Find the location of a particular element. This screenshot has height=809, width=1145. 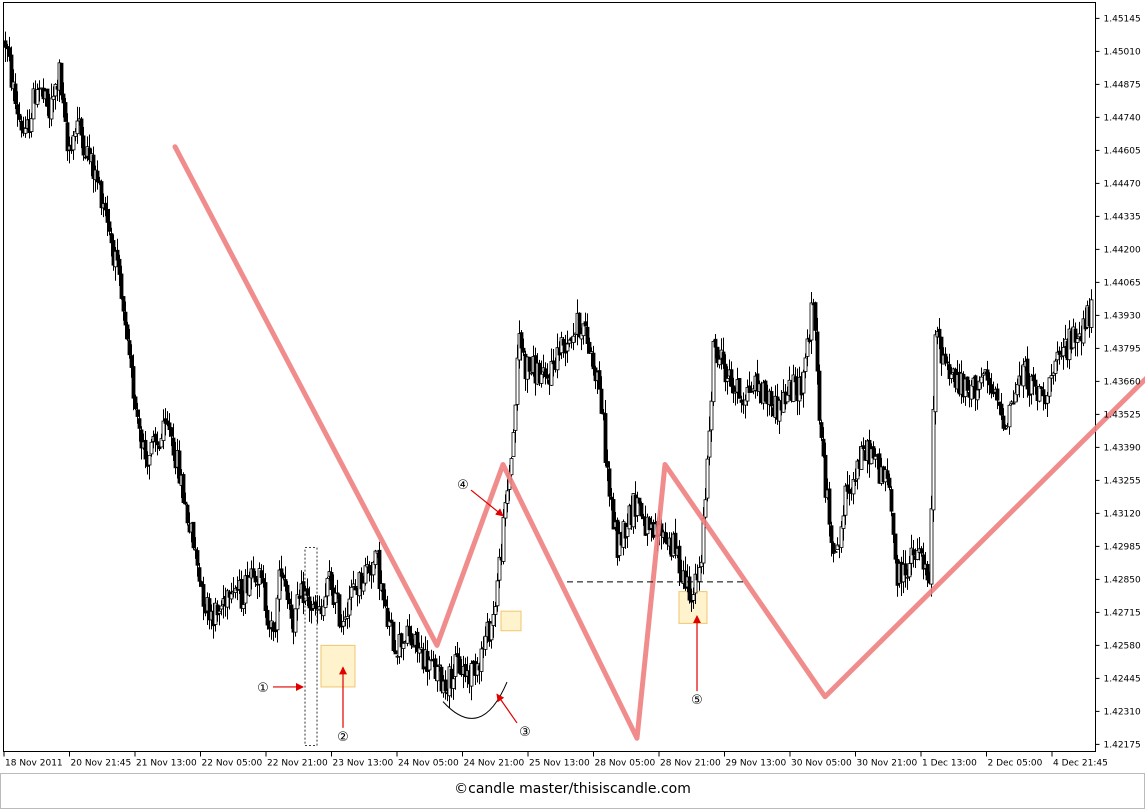

y-tick-label: 1.43525 is located at coordinates (1122, 415).